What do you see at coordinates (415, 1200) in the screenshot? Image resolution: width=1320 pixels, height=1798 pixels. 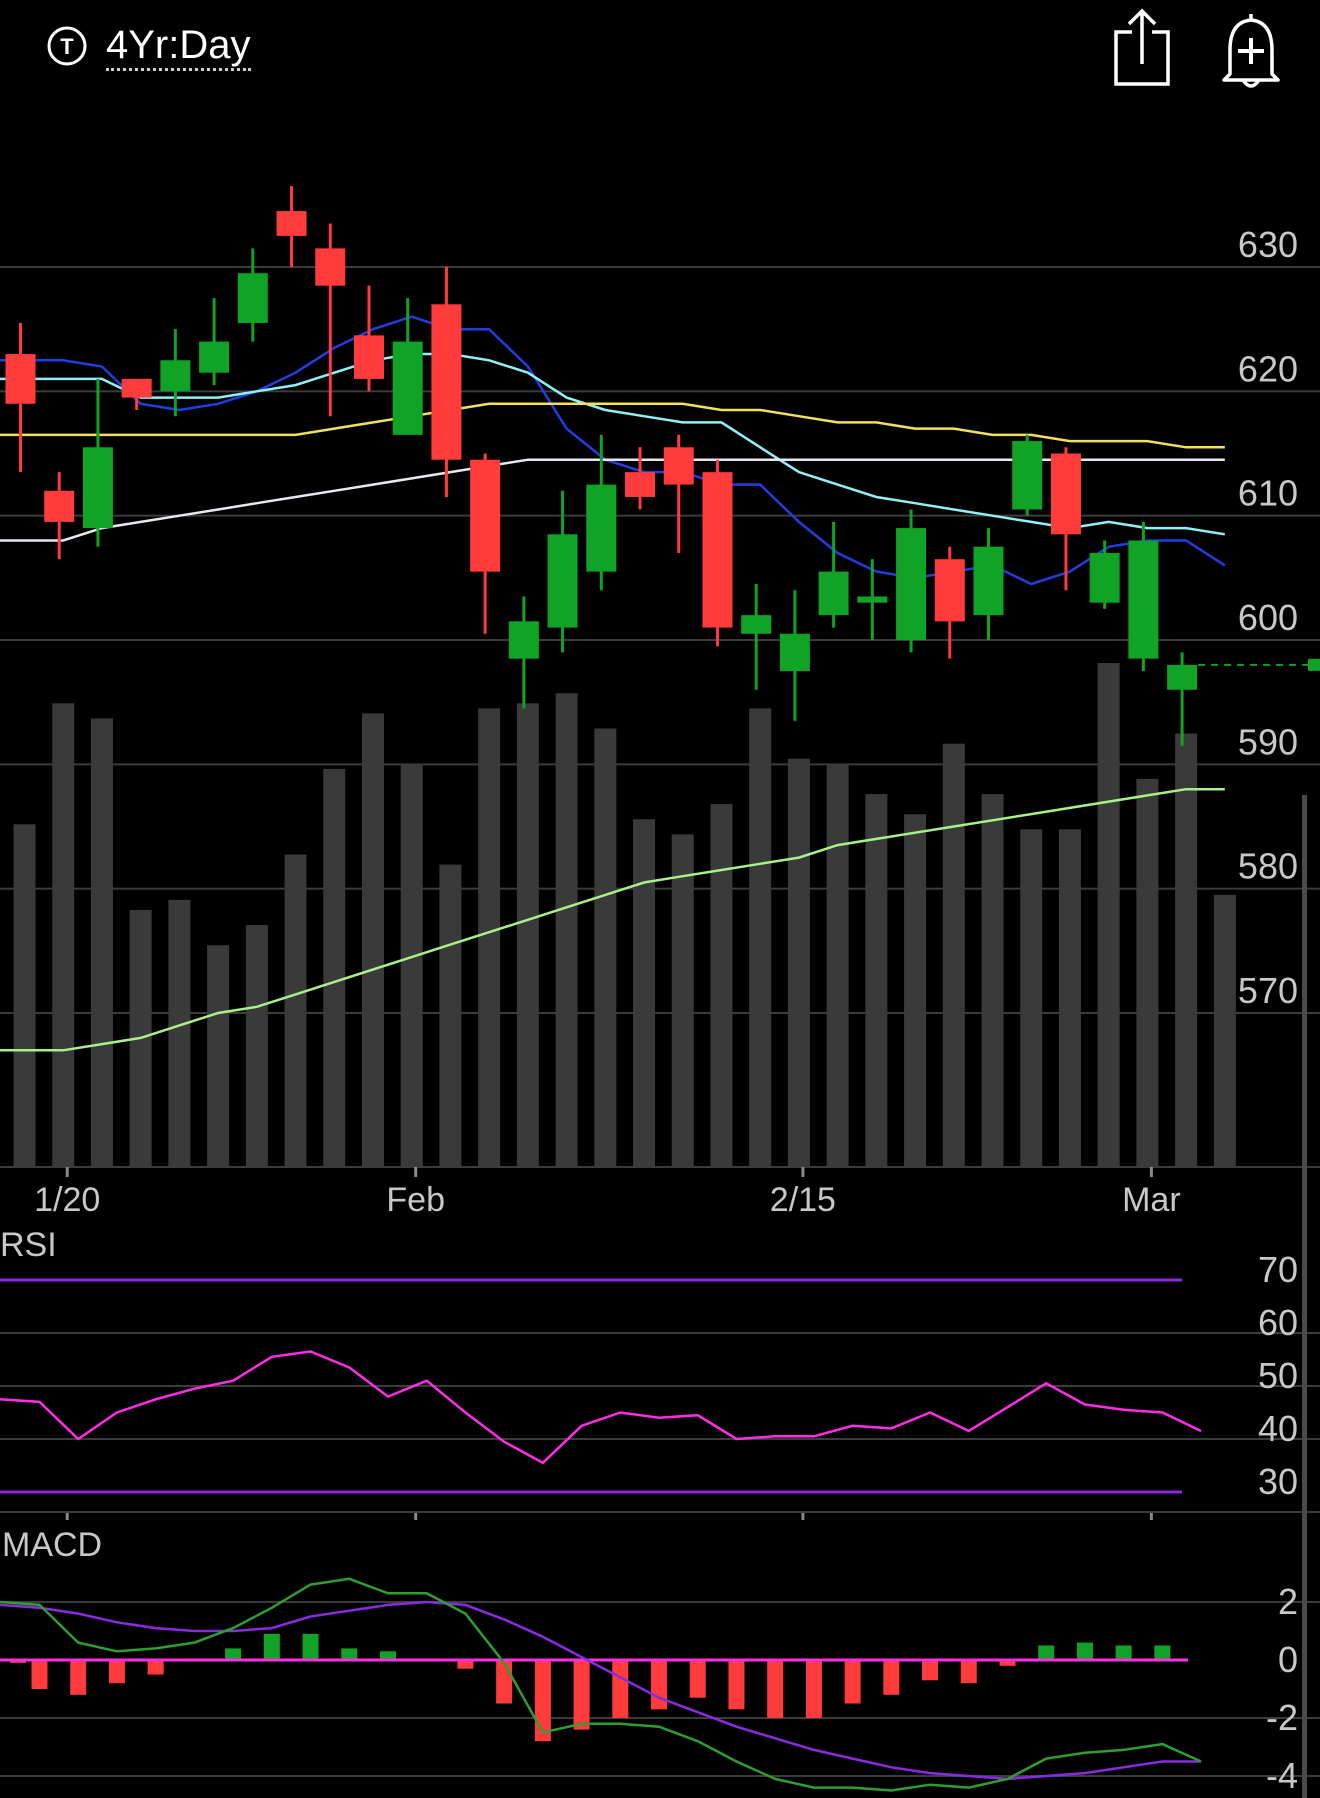 I see `x-tick-label: Feb` at bounding box center [415, 1200].